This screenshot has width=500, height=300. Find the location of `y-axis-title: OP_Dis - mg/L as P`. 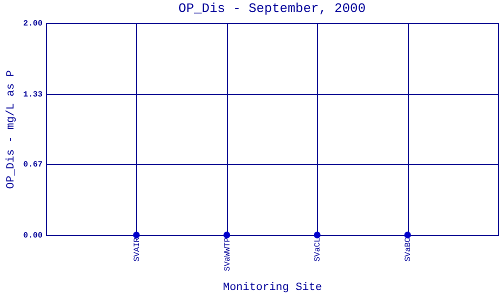

y-axis-title: OP_Dis - mg/L as P is located at coordinates (11, 129).